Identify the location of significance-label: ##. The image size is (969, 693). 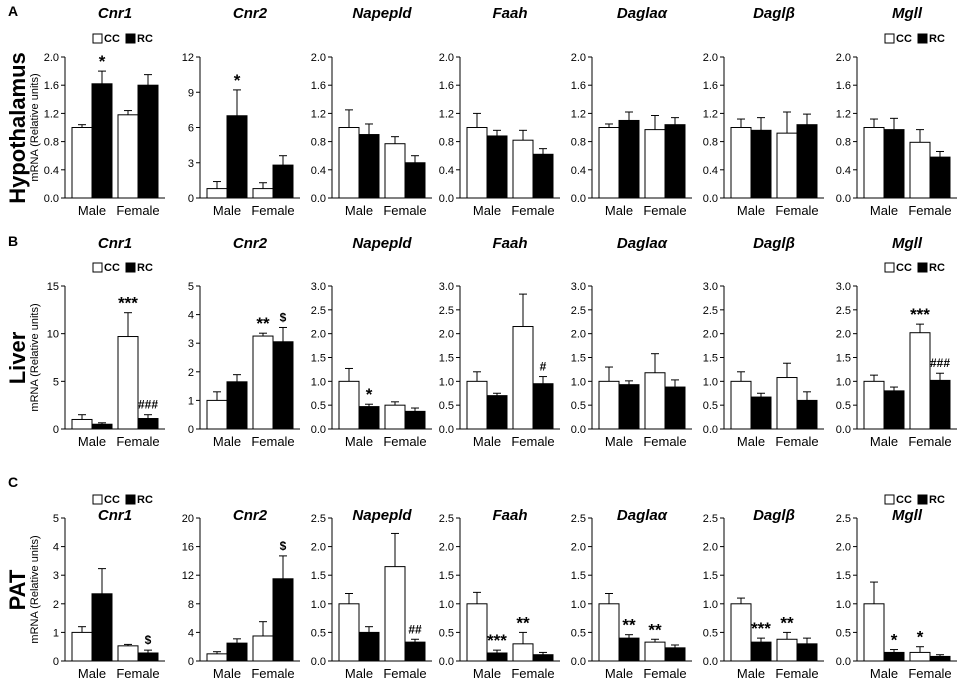
(415, 629).